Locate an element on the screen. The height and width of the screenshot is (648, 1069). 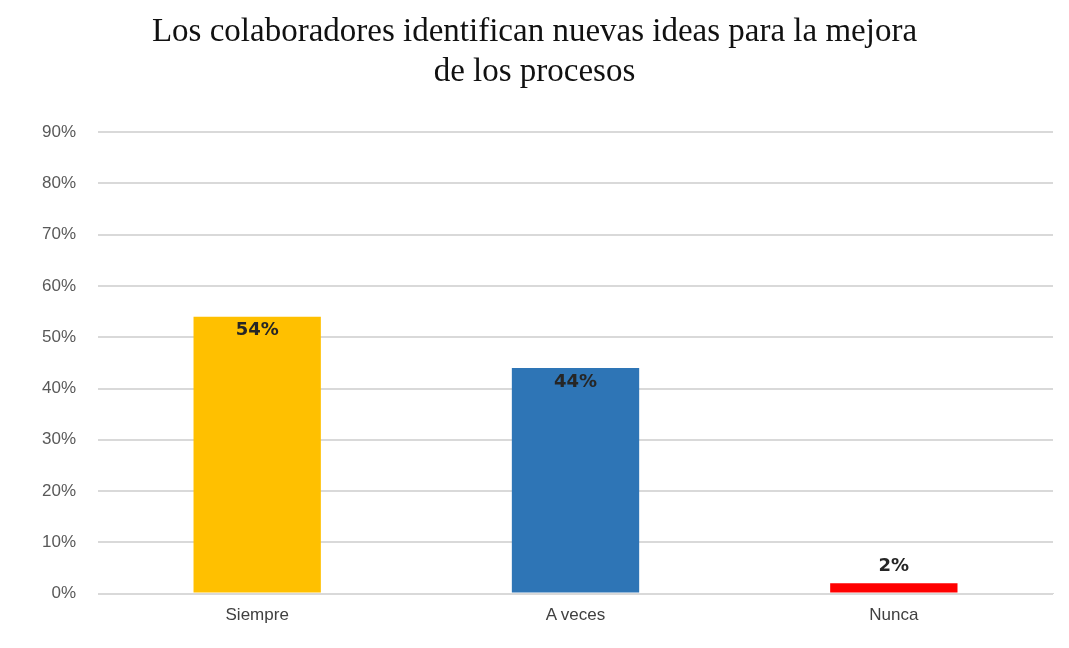
y-tick-label: 90% is located at coordinates (59, 131).